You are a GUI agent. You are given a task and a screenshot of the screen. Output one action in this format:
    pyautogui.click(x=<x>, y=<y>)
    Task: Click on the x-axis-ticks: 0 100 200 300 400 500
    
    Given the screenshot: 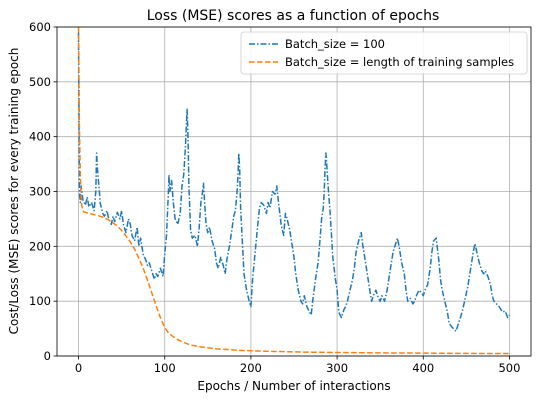 What is the action you would take?
    pyautogui.click(x=297, y=365)
    